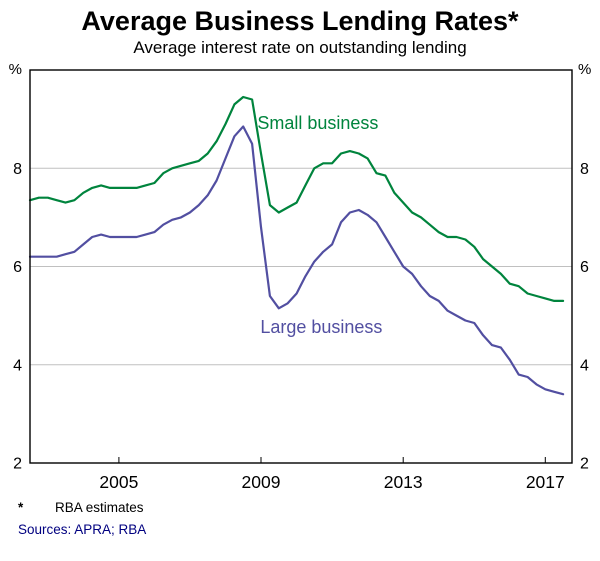 This screenshot has width=600, height=561. What do you see at coordinates (17, 267) in the screenshot?
I see `y-axis-label-left: 6` at bounding box center [17, 267].